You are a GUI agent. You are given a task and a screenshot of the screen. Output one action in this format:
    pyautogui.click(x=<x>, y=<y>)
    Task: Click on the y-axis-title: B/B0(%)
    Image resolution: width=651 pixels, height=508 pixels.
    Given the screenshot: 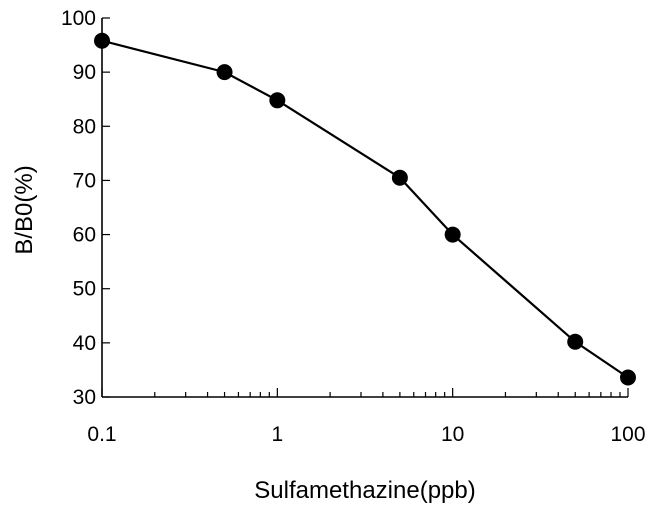 What is the action you would take?
    pyautogui.click(x=24, y=209)
    